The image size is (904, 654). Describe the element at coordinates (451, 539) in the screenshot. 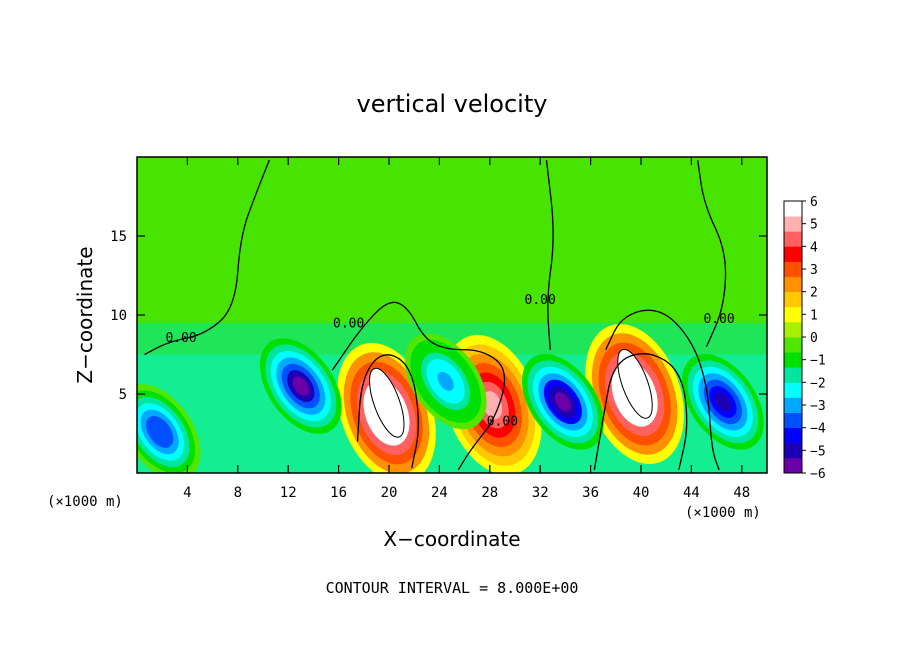

I see `x-axis-label: X−coordinate` at that location.